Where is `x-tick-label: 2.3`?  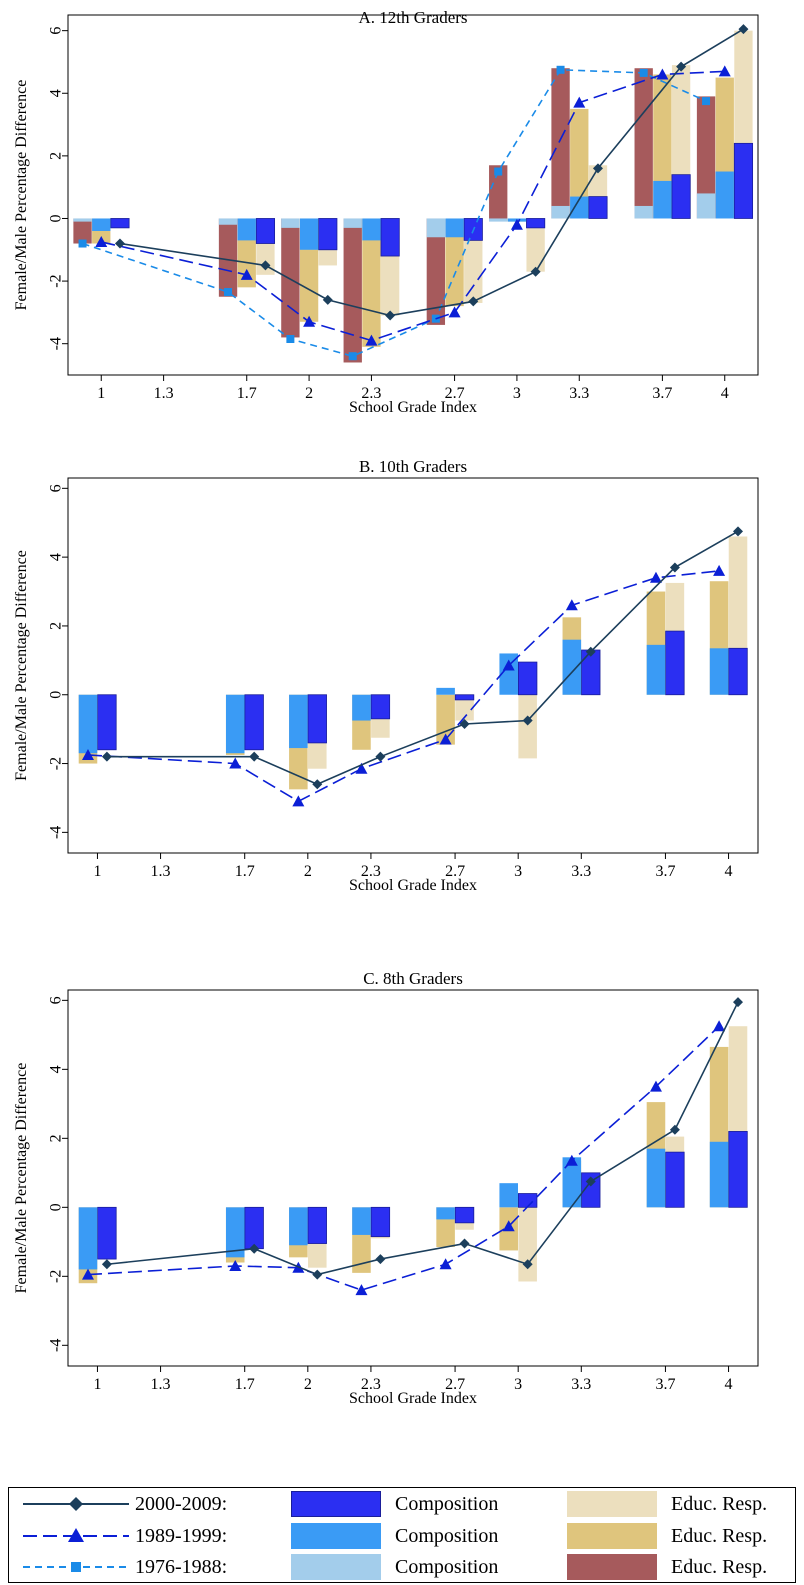
x-tick-label: 2.3 is located at coordinates (371, 1384).